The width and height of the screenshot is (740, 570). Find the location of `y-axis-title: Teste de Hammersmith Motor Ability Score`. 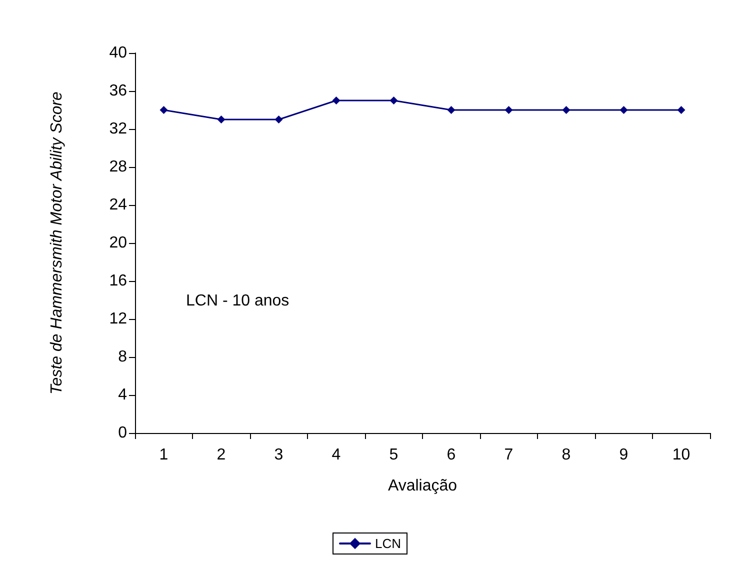

y-axis-title: Teste de Hammersmith Motor Ability Score is located at coordinates (57, 242).